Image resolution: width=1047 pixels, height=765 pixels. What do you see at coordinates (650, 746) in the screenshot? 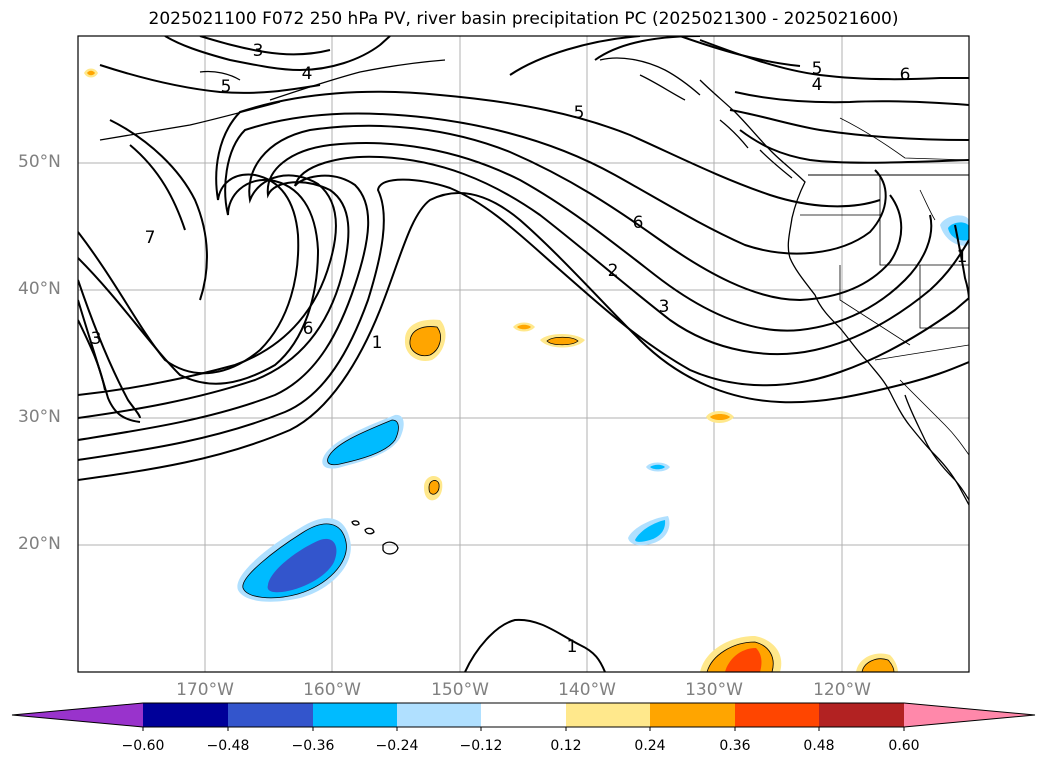
I see `colorbar-tick-label: 0.24` at bounding box center [650, 746].